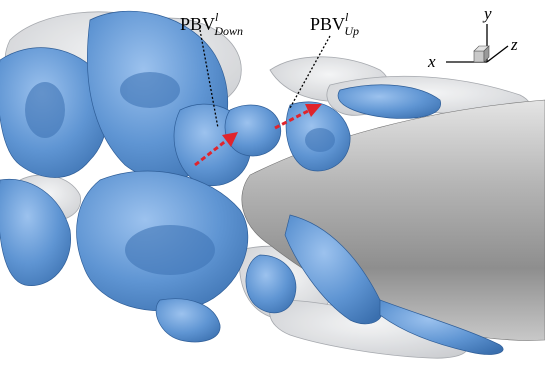 The image size is (545, 365). What do you see at coordinates (229, 31) in the screenshot?
I see `pbv-down-sub: Down` at bounding box center [229, 31].